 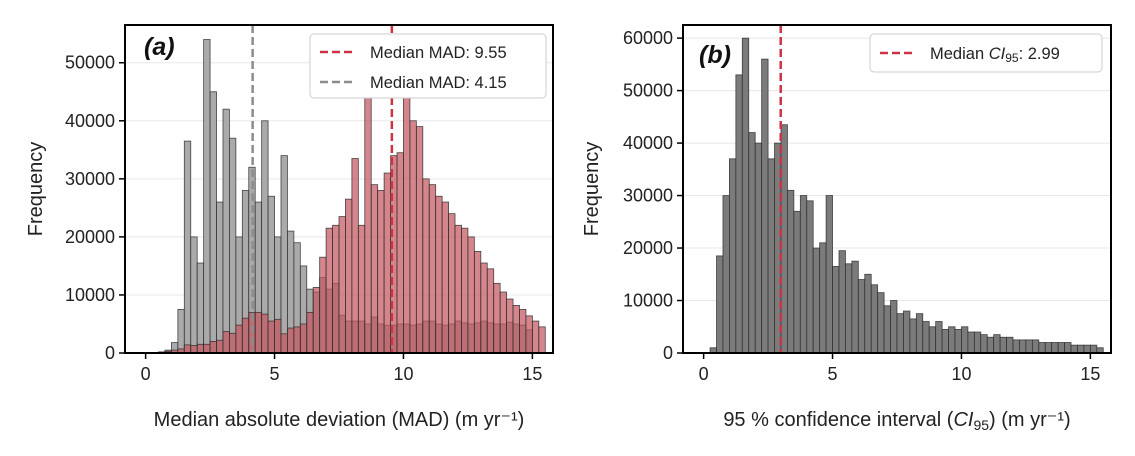 What do you see at coordinates (90, 179) in the screenshot?
I see `y-tick-label: 30000` at bounding box center [90, 179].